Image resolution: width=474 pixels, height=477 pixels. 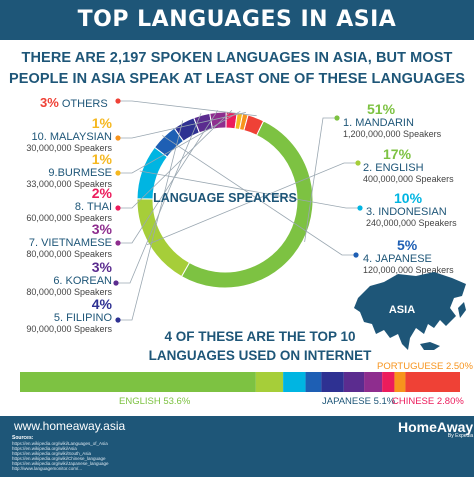 What do you see at coordinates (52, 453) in the screenshot?
I see `source-3: https://en.wikipedia.org/wiki/South_Asia` at bounding box center [52, 453].